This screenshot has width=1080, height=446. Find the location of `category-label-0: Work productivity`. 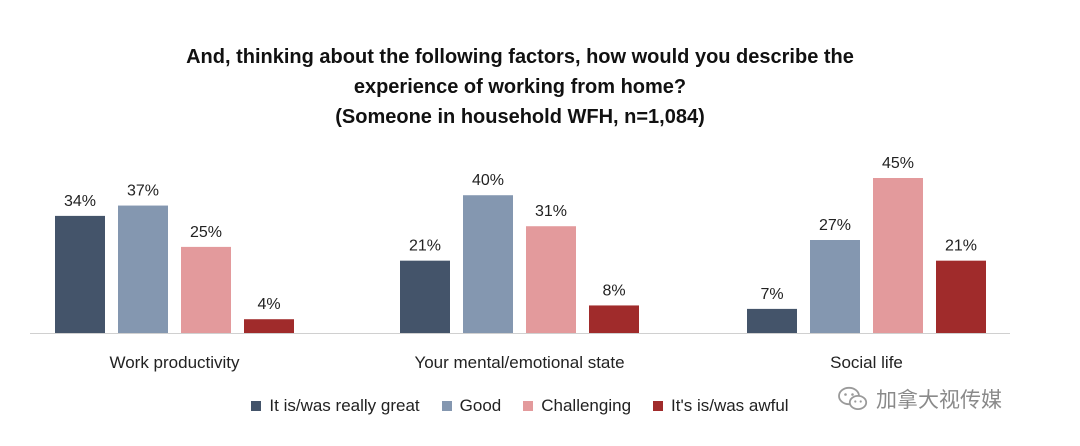

category-label-0: Work productivity is located at coordinates (174, 362).